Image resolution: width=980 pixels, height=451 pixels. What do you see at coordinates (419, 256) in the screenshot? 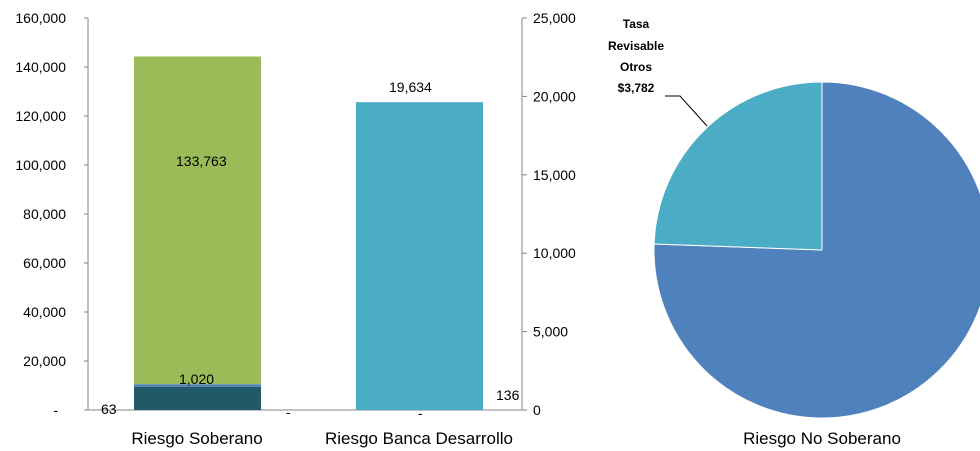
I see `bar-riesgo-banca-desarrollo` at bounding box center [419, 256].